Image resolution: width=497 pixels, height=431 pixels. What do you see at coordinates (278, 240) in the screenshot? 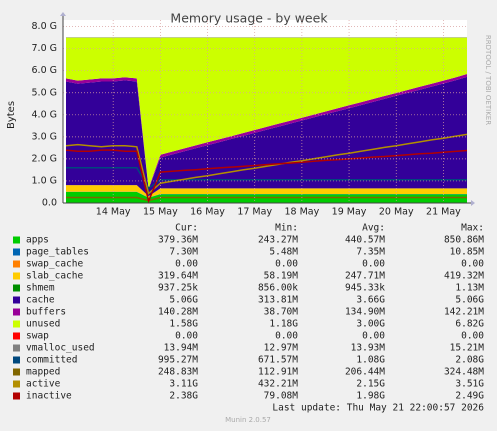
I see `legend-stat: 243.27M` at bounding box center [278, 240].